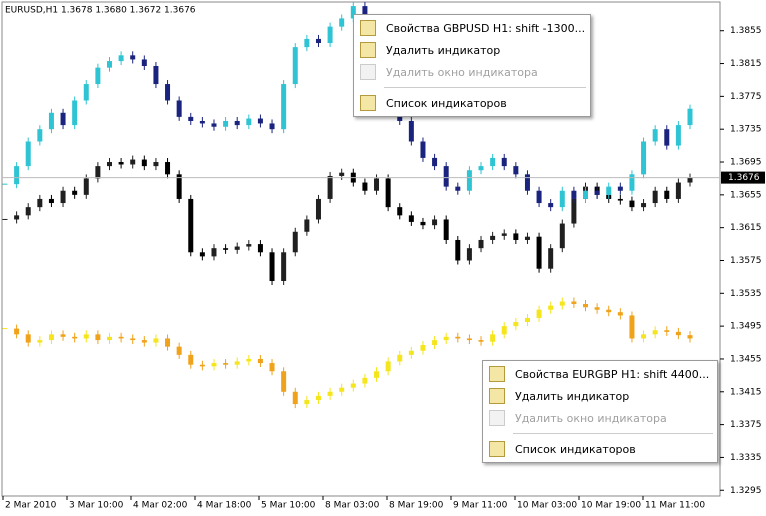 The image size is (766, 516). I want to click on x-tick-label: 3 Mar 10:00, so click(96, 506).